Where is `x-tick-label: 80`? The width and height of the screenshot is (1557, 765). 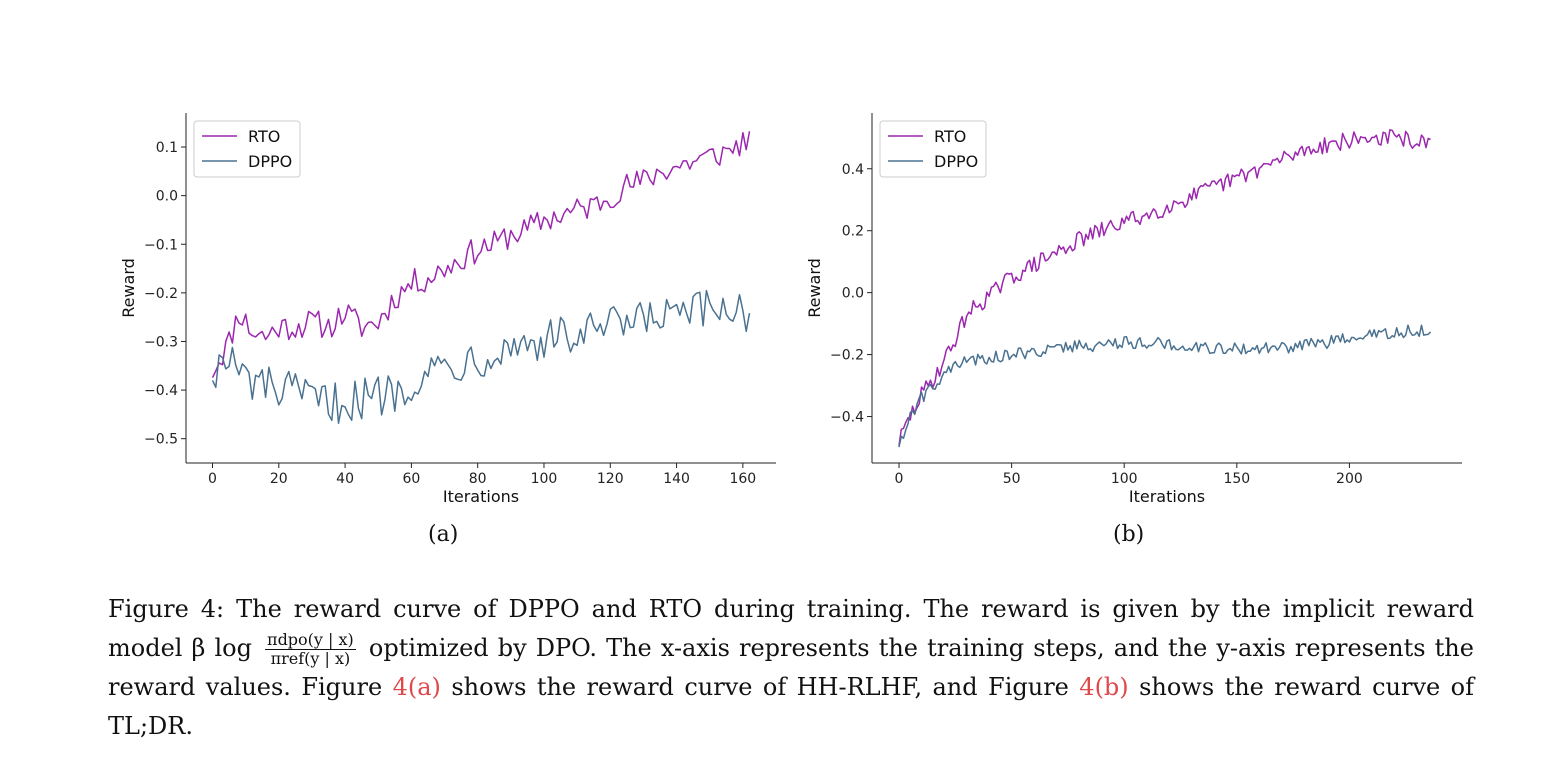 x-tick-label: 80 is located at coordinates (478, 479).